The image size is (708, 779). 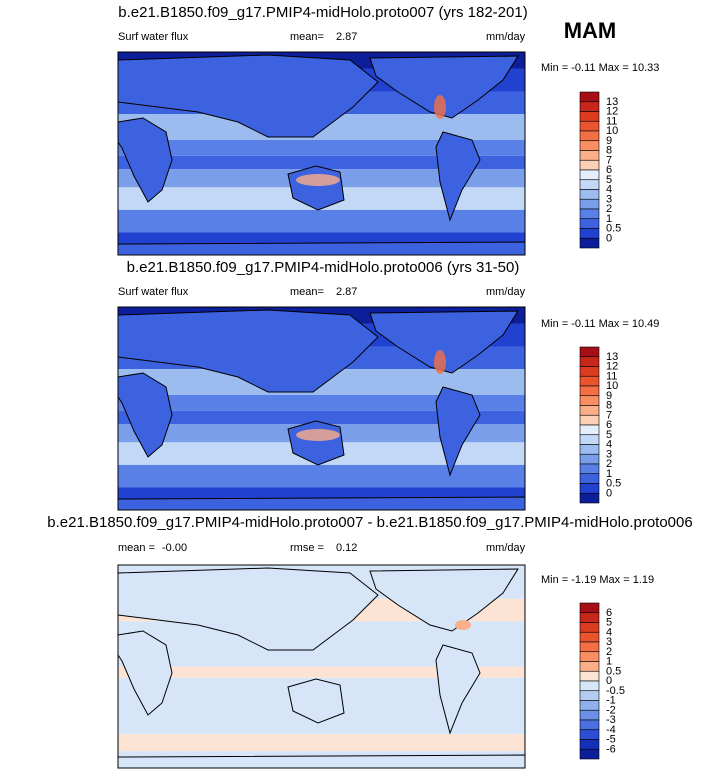 What do you see at coordinates (611, 376) in the screenshot?
I see `colorbar-label: 11` at bounding box center [611, 376].